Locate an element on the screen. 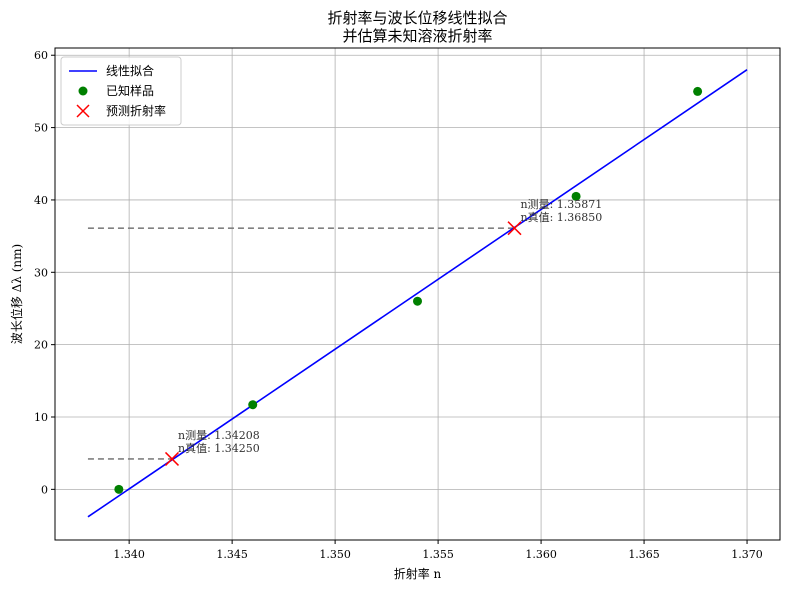 The width and height of the screenshot is (790, 590). legend-fit-line-label: 线性拟合 is located at coordinates (130, 70).